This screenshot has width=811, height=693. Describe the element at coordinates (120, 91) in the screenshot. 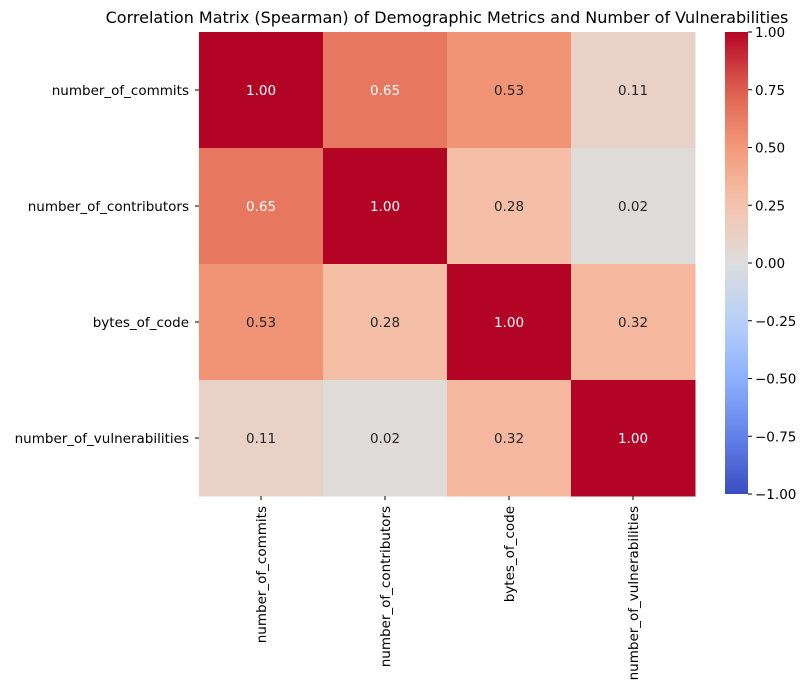

I see `row-label: number_of_commits` at that location.